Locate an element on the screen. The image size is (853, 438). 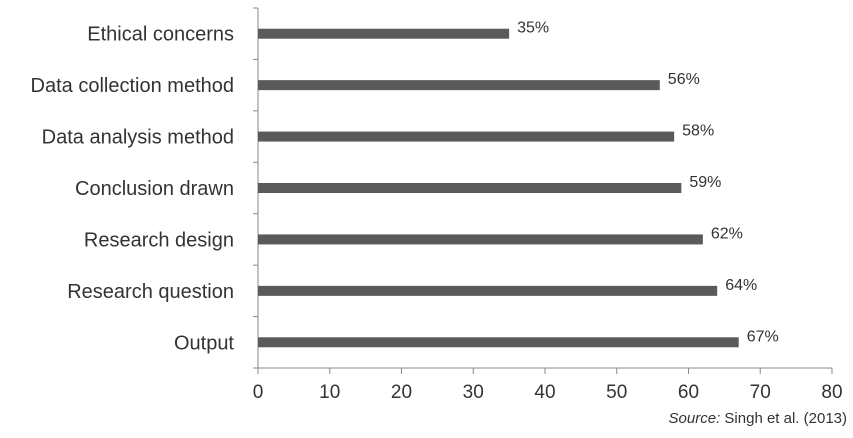
value-label: 58% is located at coordinates (698, 131).